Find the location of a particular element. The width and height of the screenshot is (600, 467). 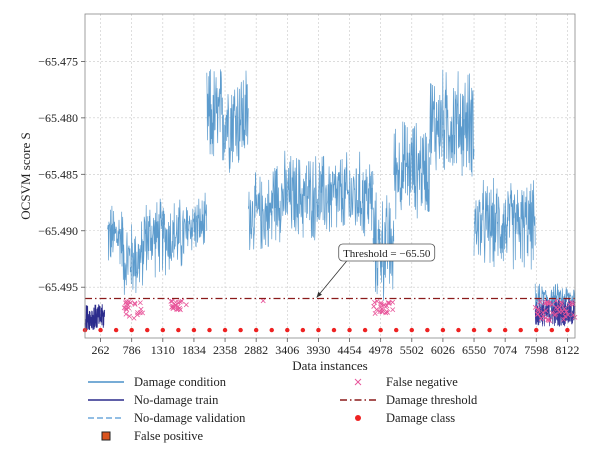

x-tick-label: 2358 is located at coordinates (225, 350).